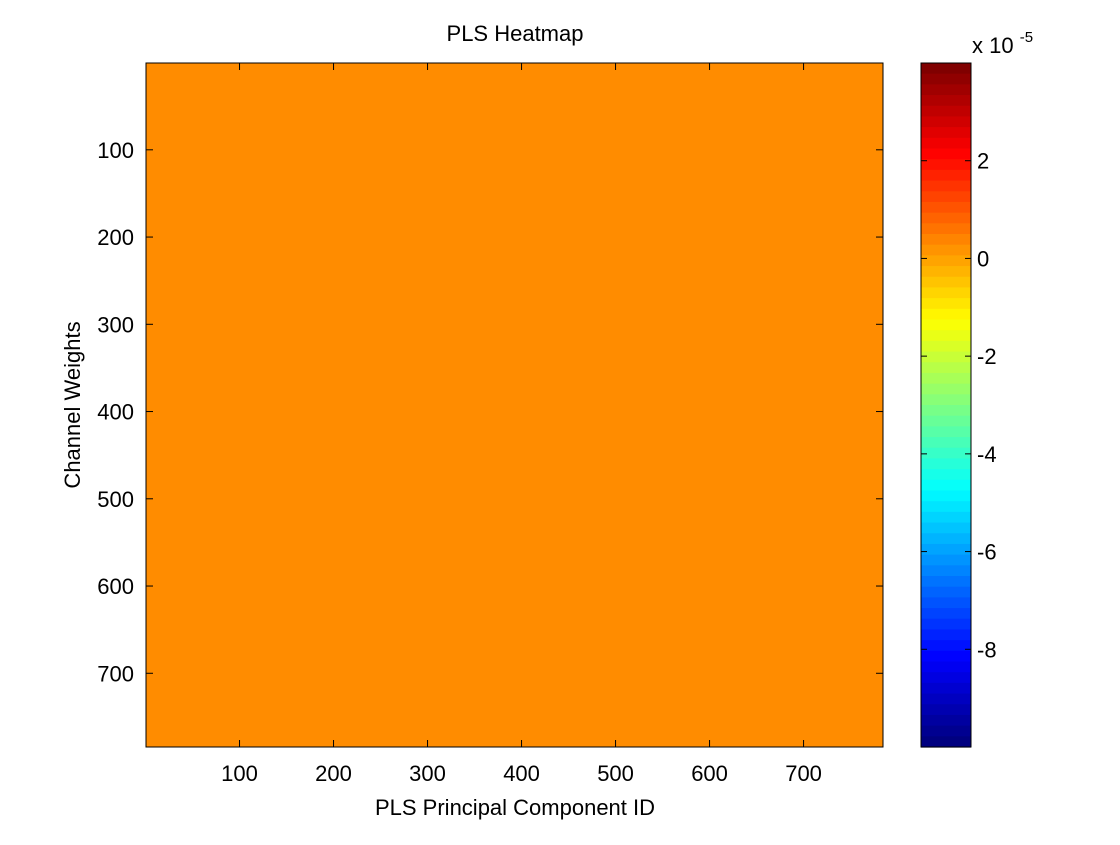  What do you see at coordinates (515, 33) in the screenshot?
I see `chart-title: PLS Heatmap` at bounding box center [515, 33].